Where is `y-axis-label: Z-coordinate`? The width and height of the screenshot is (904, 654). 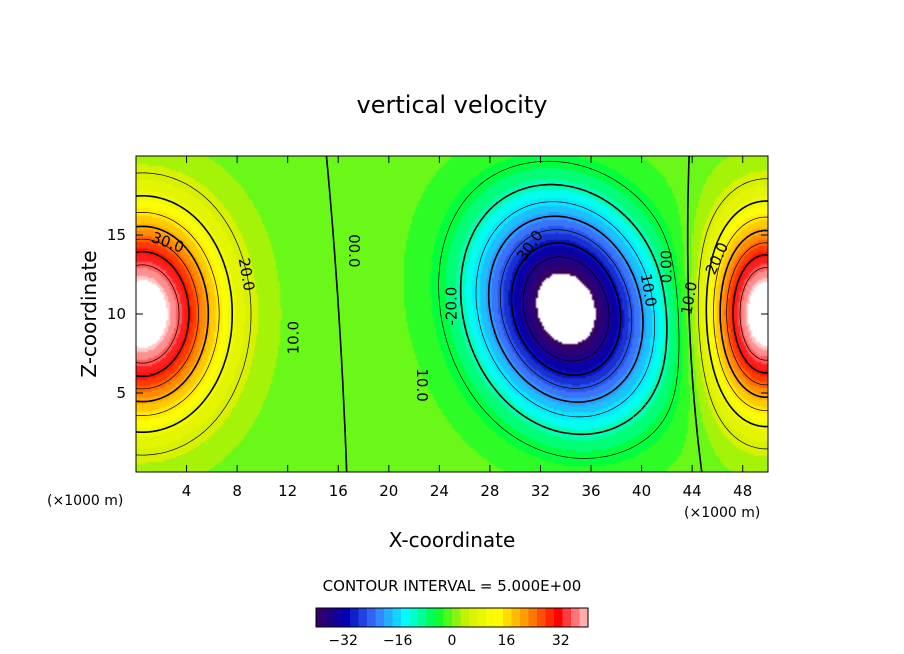 y-axis-label: Z-coordinate is located at coordinates (89, 313).